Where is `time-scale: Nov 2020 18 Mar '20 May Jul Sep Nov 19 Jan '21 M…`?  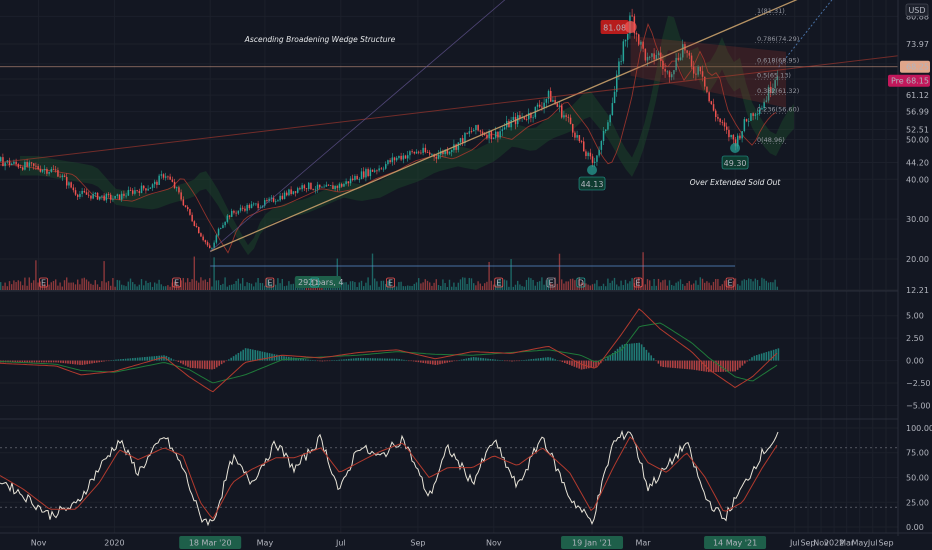
time-scale: Nov 2020 18 Mar '20 May Jul Sep Nov 19 Jan '21 M… is located at coordinates (462, 542).